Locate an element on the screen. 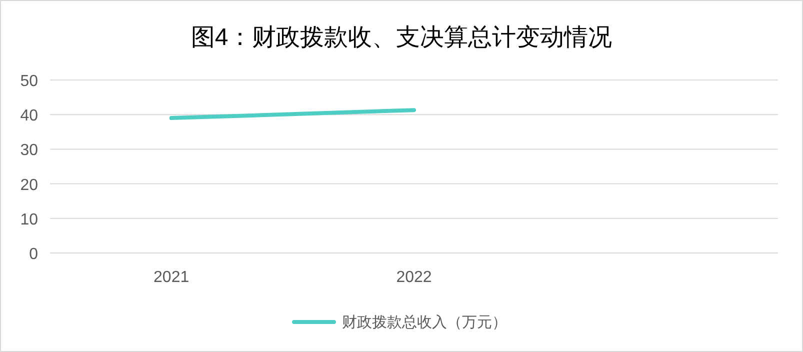 The image size is (803, 352). legend-label: 财政拨款总收入（万元） is located at coordinates (424, 322).